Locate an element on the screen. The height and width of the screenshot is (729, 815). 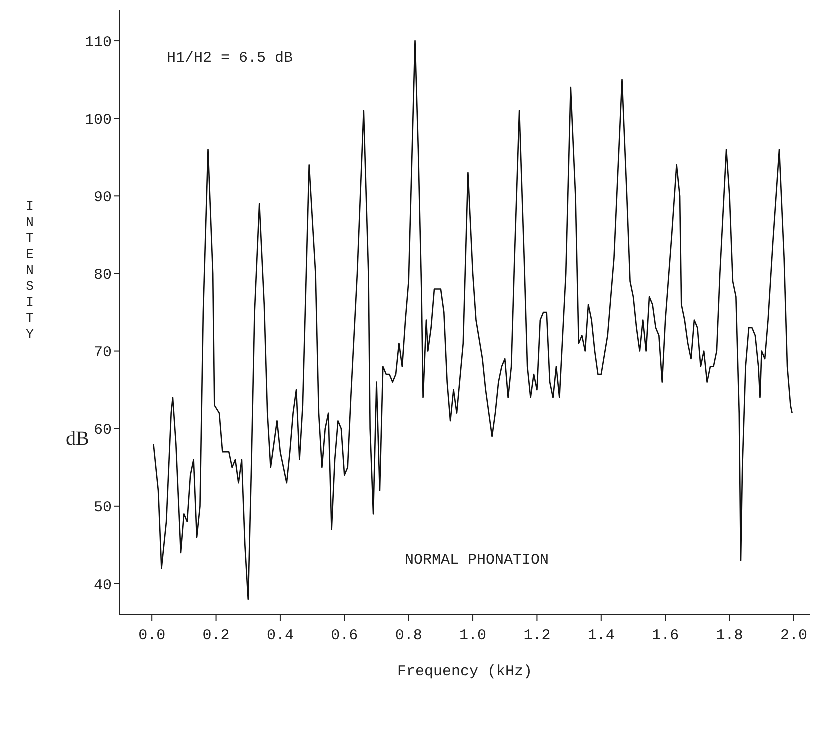
x-tick-label: 0.4 is located at coordinates (280, 636).